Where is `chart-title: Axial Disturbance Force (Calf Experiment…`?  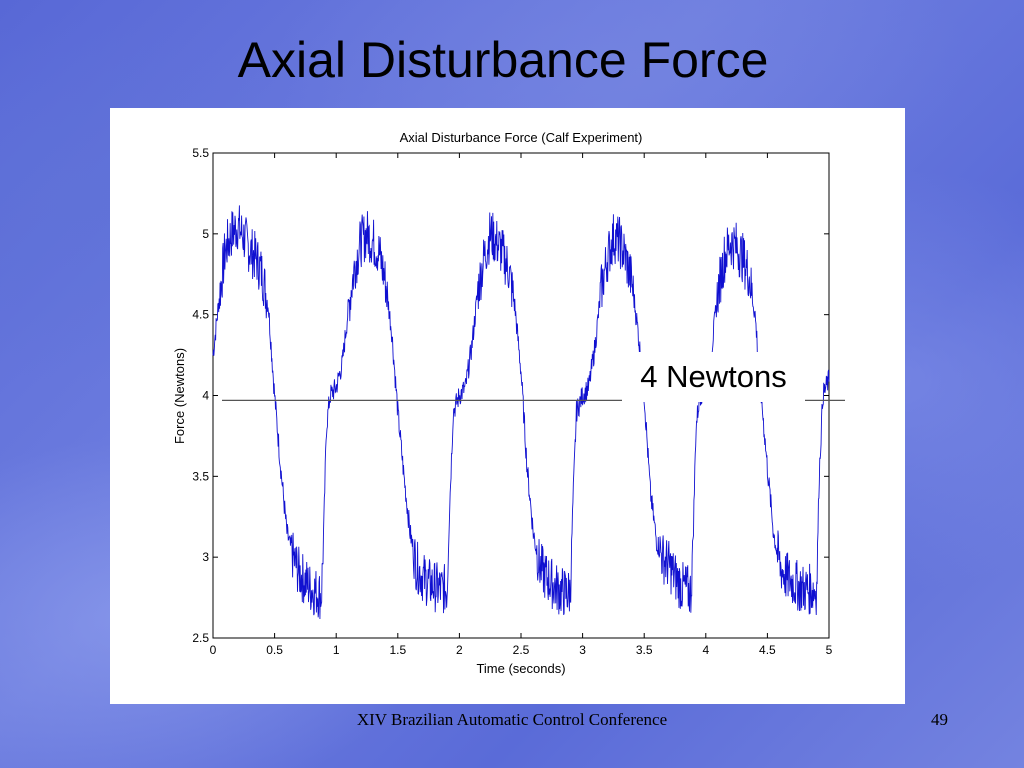 chart-title: Axial Disturbance Force (Calf Experiment… is located at coordinates (521, 137).